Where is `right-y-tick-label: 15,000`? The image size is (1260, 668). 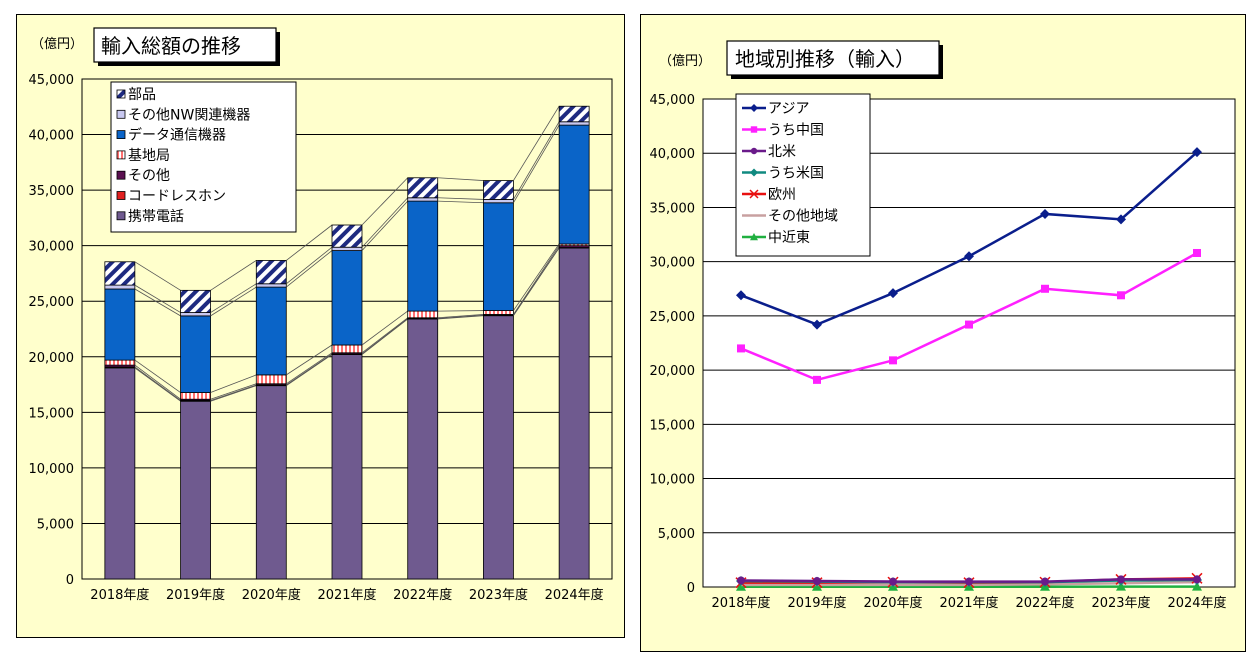
right-y-tick-label: 15,000 is located at coordinates (673, 425).